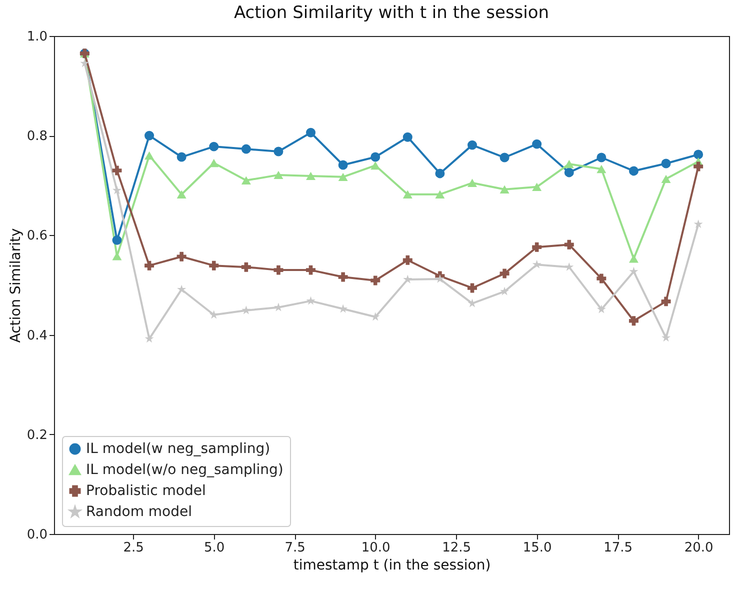  Describe the element at coordinates (392, 566) in the screenshot. I see `x-axis-title: timestamp t (in the session)` at that location.